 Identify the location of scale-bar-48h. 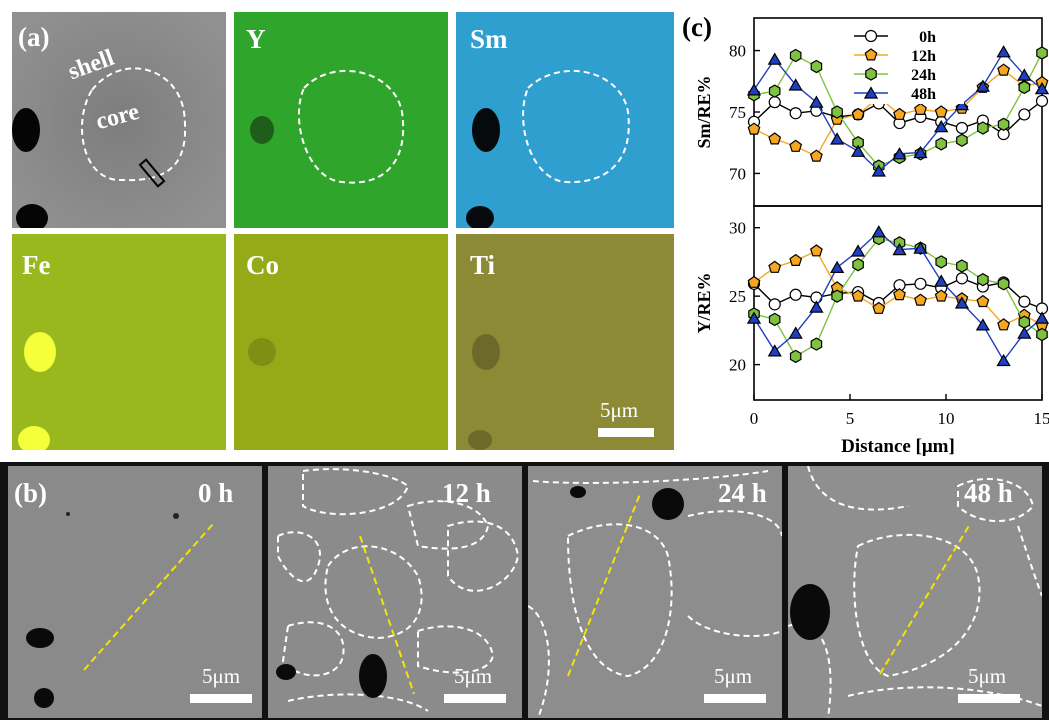
(989, 698).